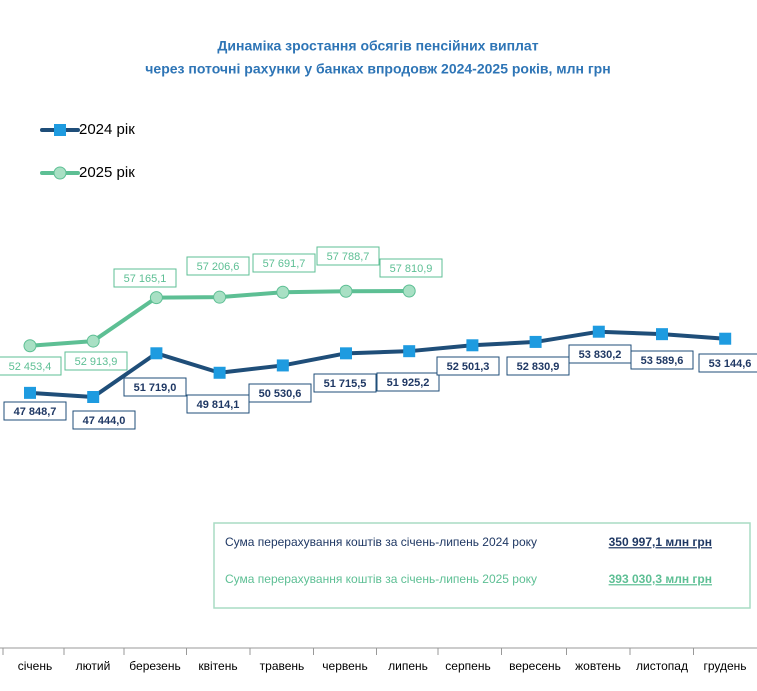  What do you see at coordinates (377, 364) in the screenshot?
I see `series-line` at bounding box center [377, 364].